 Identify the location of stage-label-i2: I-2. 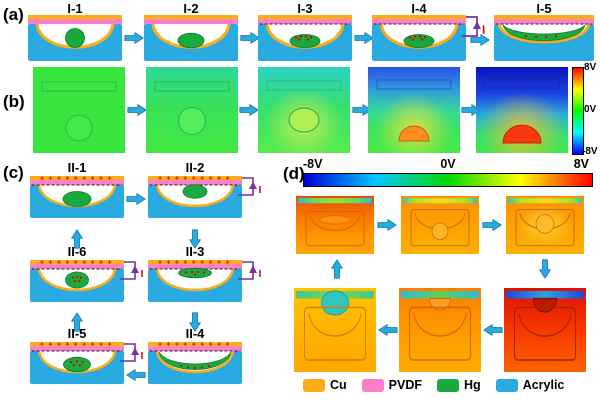
(191, 8).